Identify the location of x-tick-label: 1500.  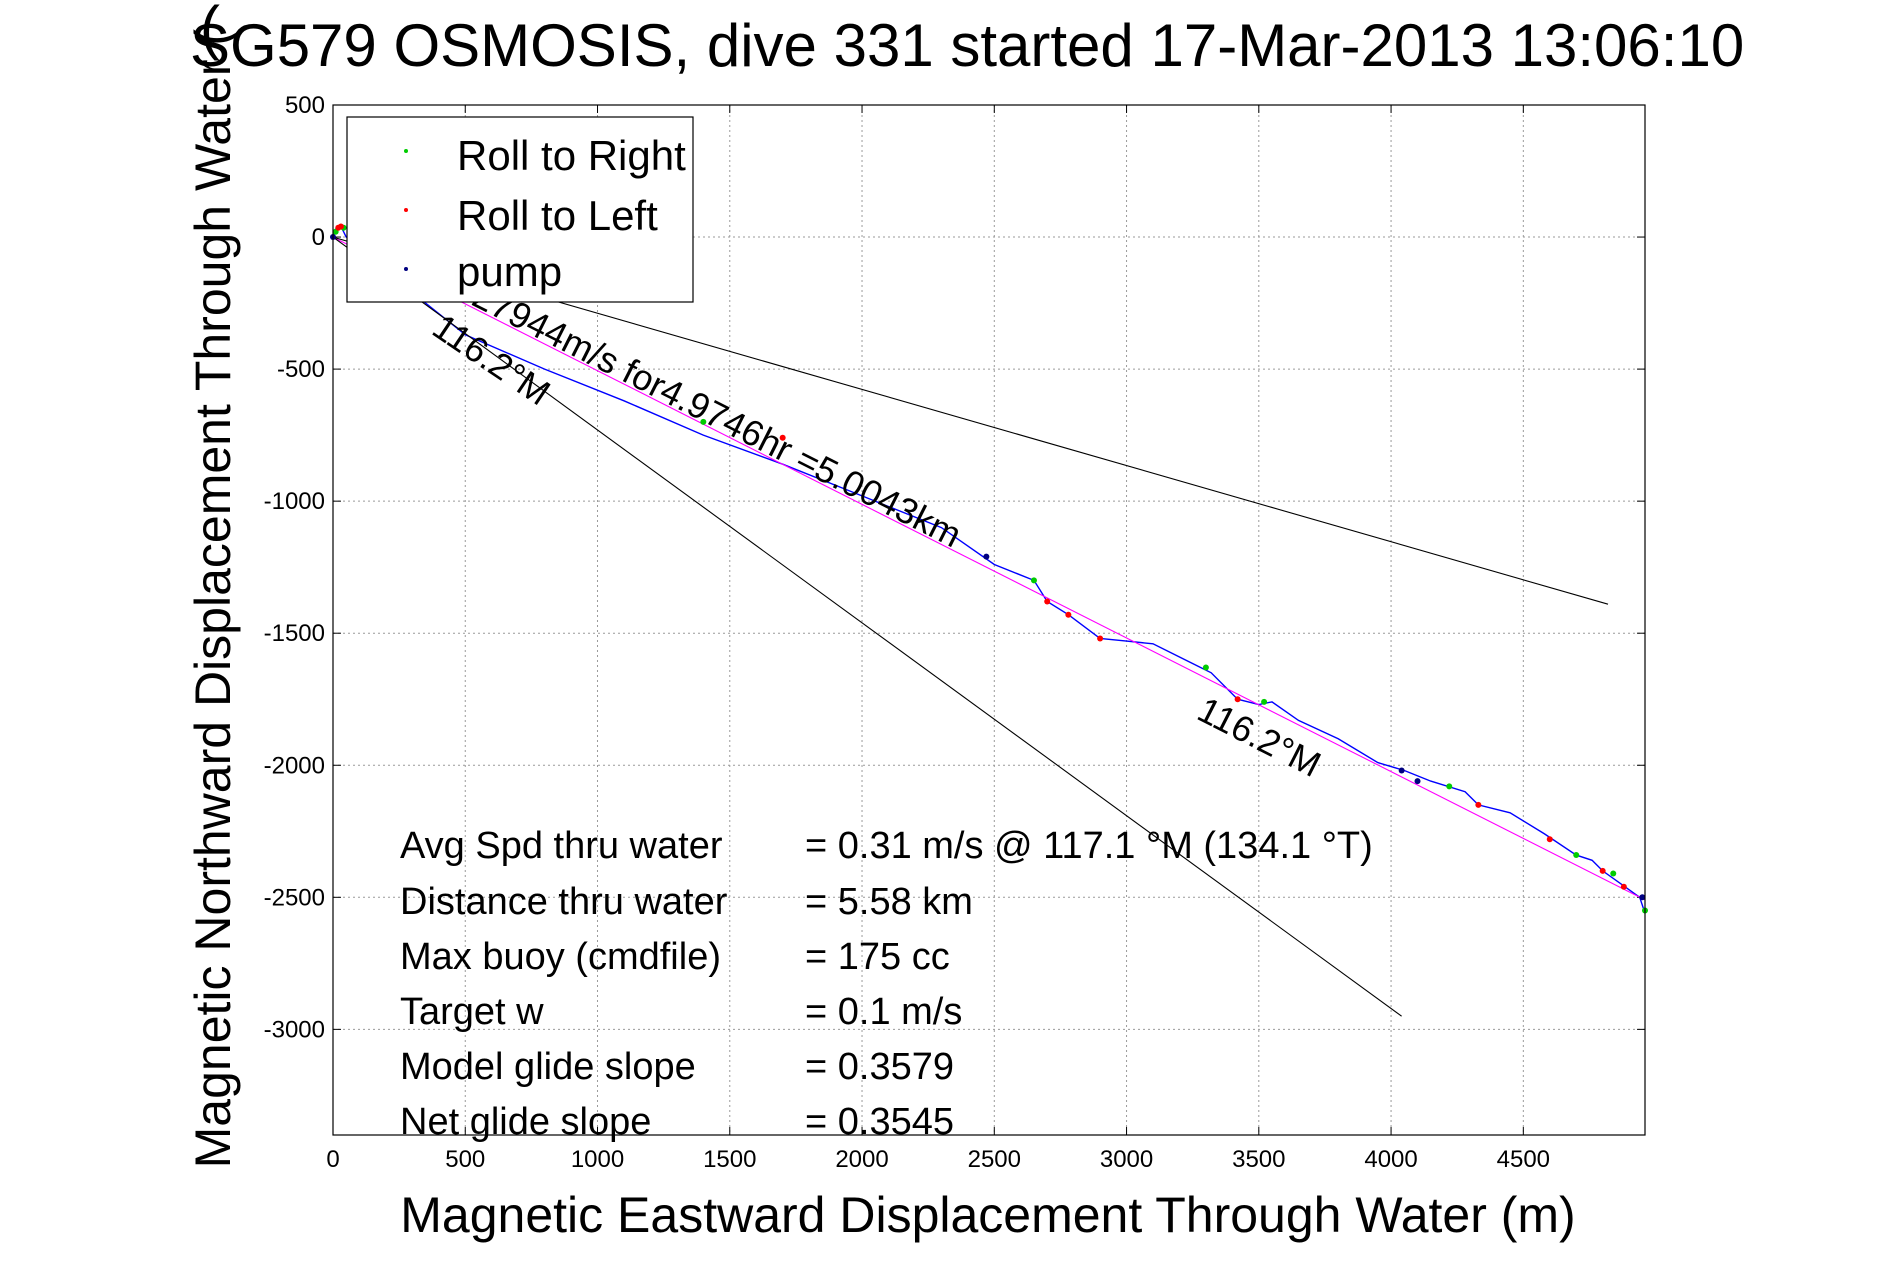
(729, 1159).